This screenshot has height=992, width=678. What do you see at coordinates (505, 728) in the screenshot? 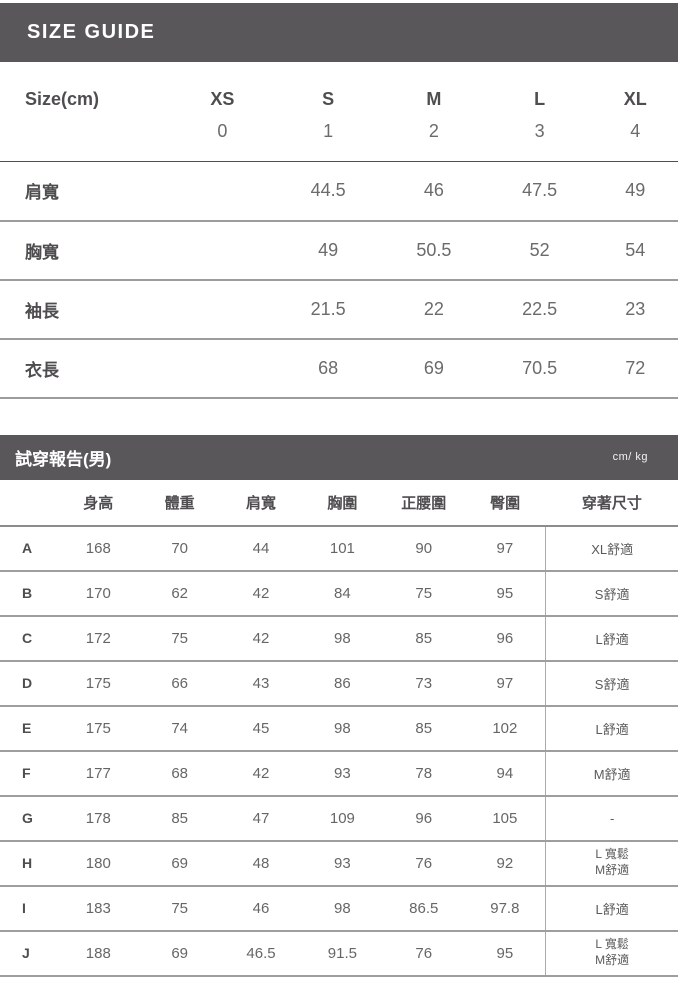
I see `model-measurement-value: 102` at bounding box center [505, 728].